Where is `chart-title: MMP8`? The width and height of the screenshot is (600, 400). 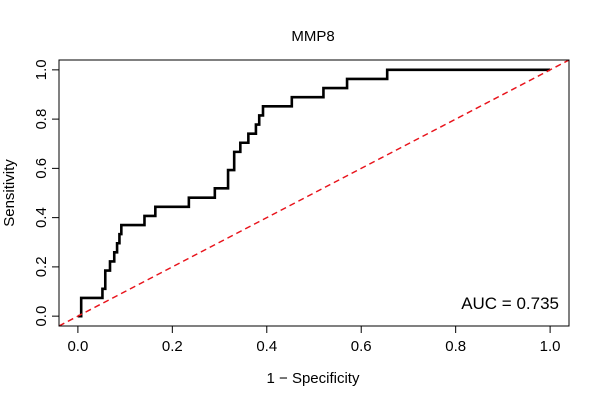
chart-title: MMP8 is located at coordinates (312, 36).